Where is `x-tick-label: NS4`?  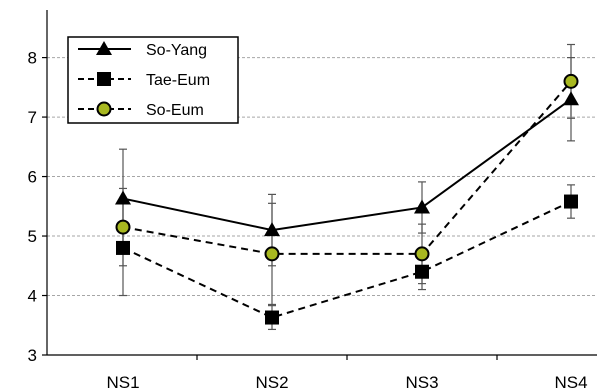 x-tick-label: NS4 is located at coordinates (570, 382).